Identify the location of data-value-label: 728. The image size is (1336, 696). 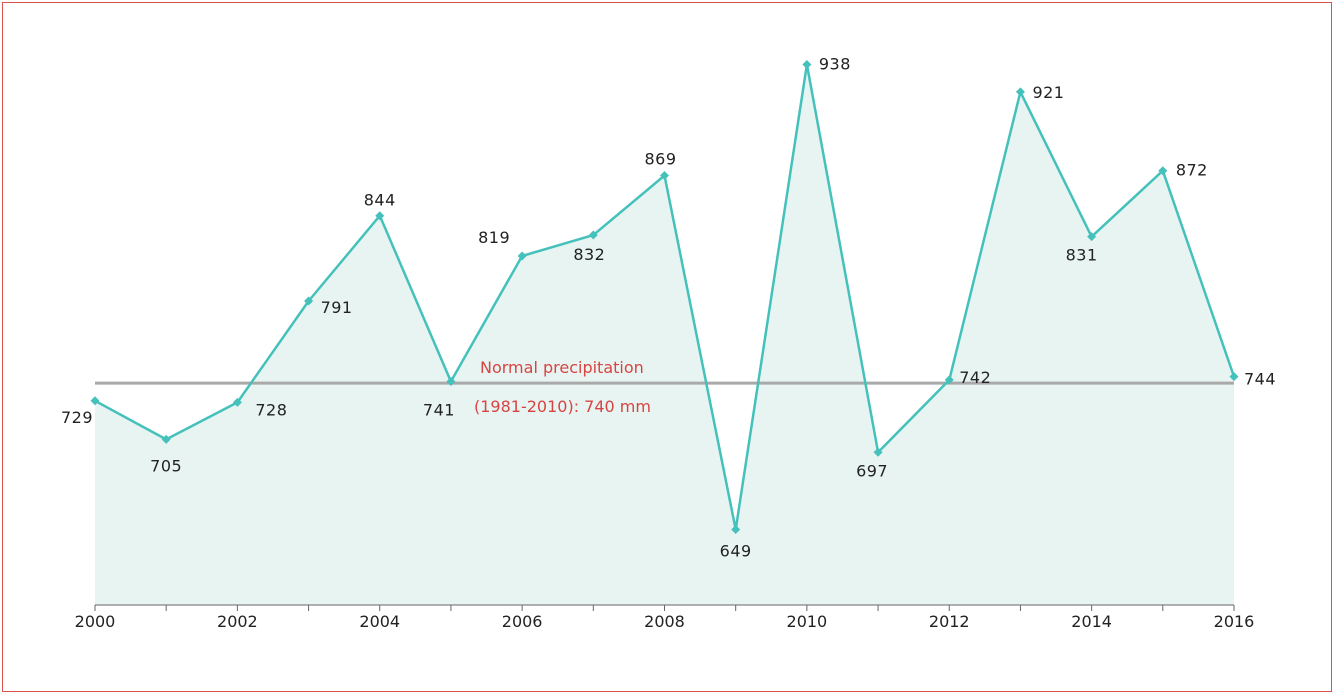
(271, 409).